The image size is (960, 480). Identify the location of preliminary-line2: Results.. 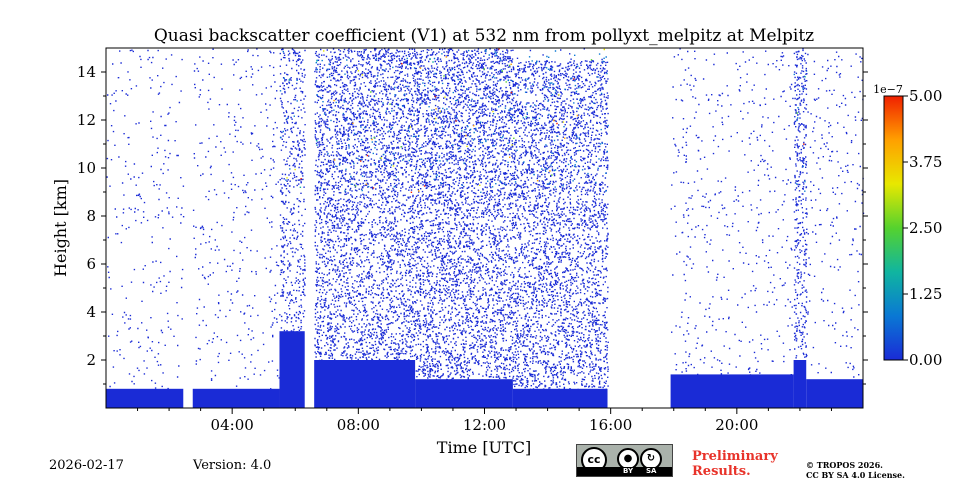
(721, 471).